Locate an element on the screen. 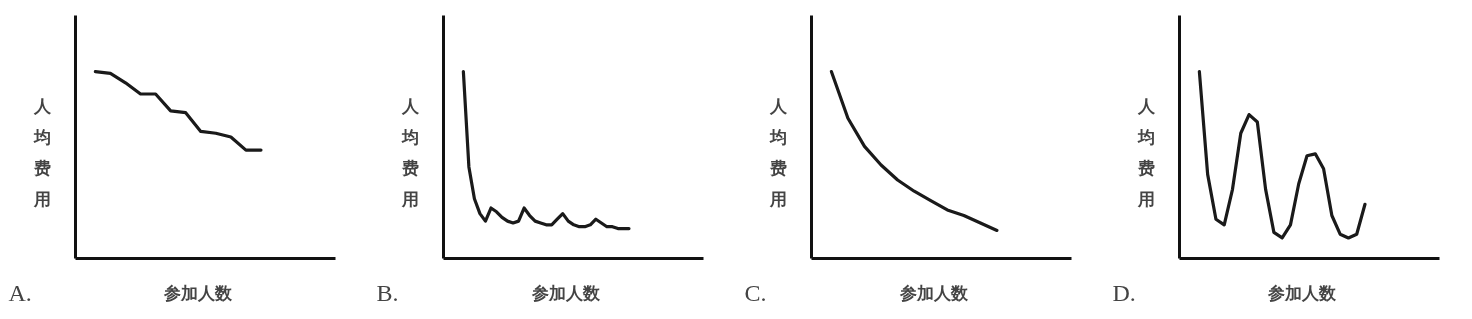 This screenshot has width=1472, height=319. text: C. is located at coordinates (755, 292).